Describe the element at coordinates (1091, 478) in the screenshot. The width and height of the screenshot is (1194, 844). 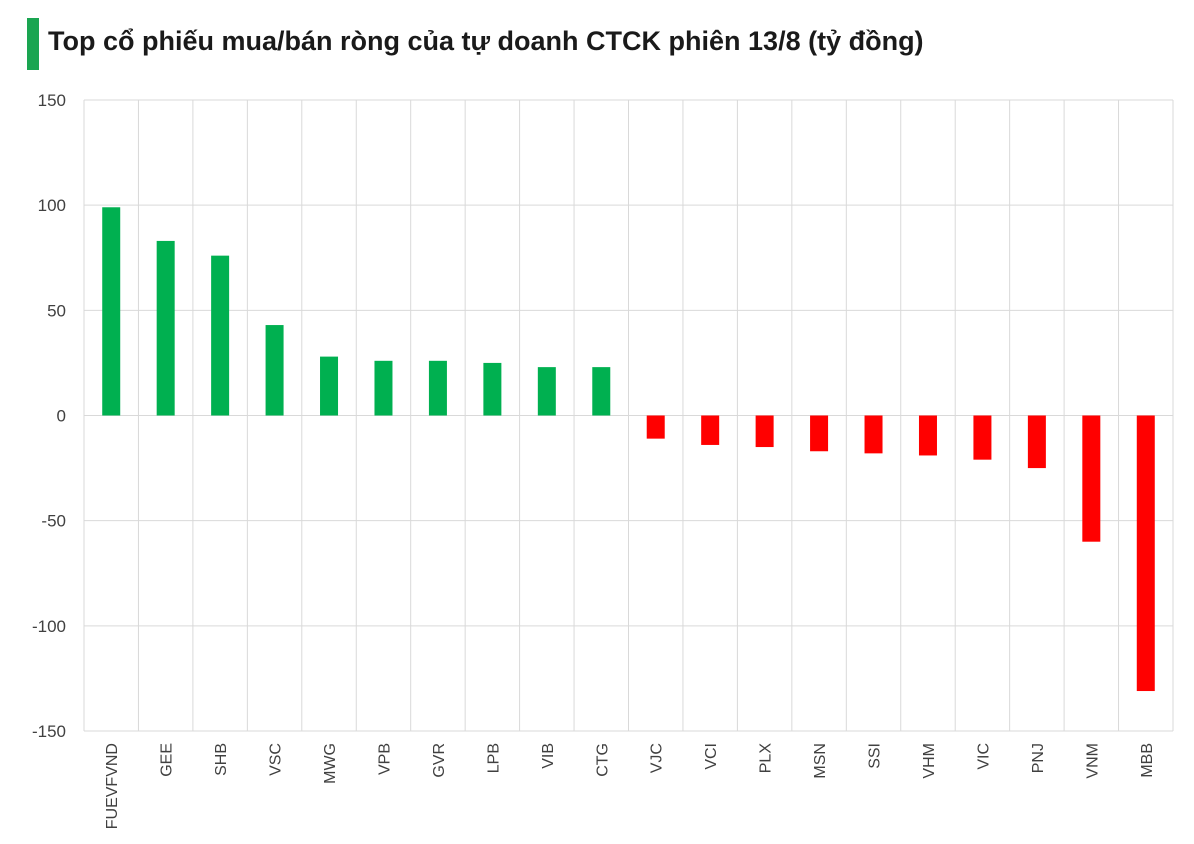
I see `bar-vnm` at that location.